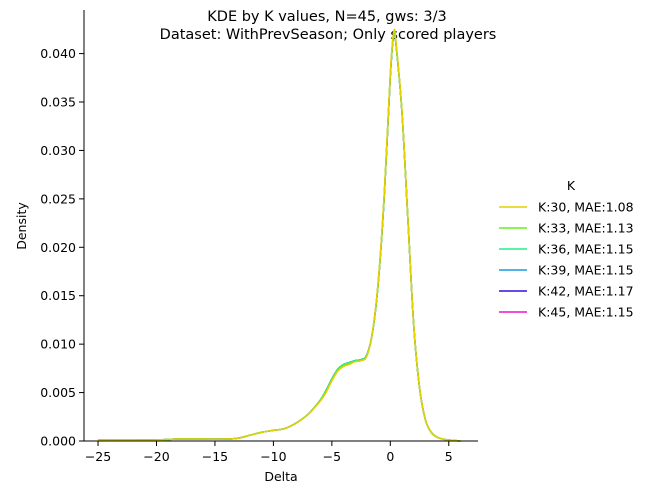  What do you see at coordinates (58, 441) in the screenshot?
I see `y-tick-label: 0.000` at bounding box center [58, 441].